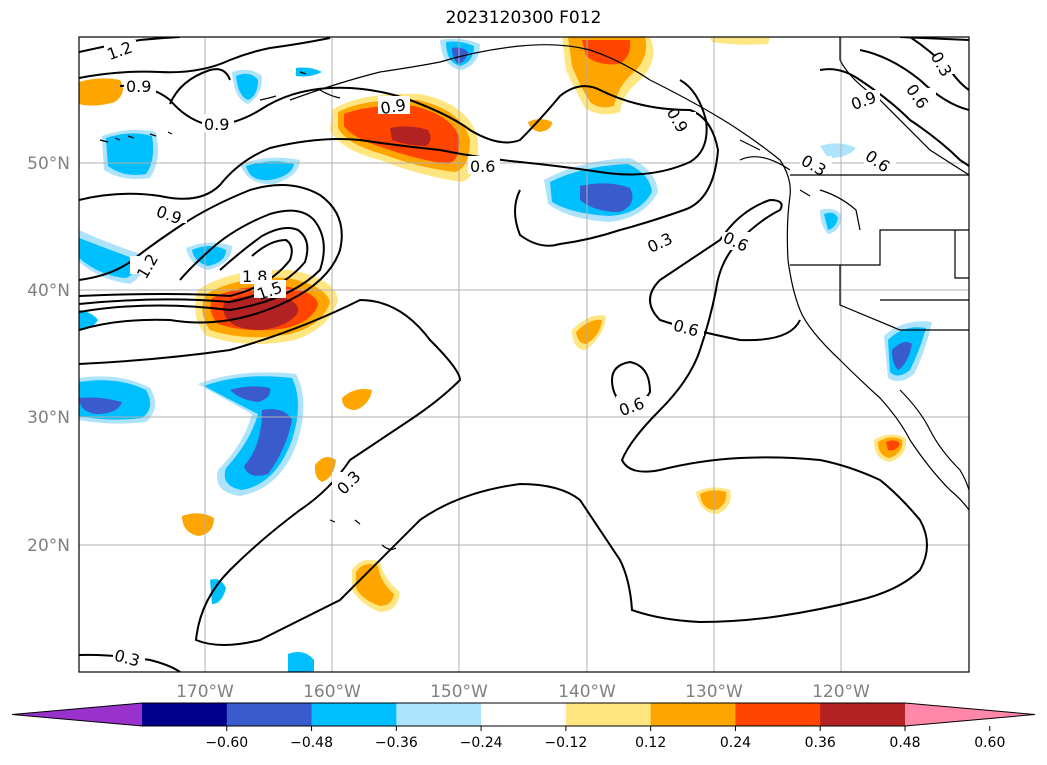  I want to click on lon-label-120w: 120°W, so click(841, 692).